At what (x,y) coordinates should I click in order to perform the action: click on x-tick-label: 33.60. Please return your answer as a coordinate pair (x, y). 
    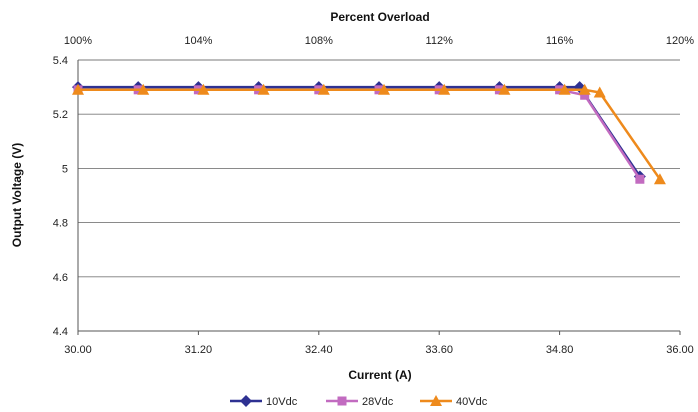
    Looking at the image, I should click on (439, 350).